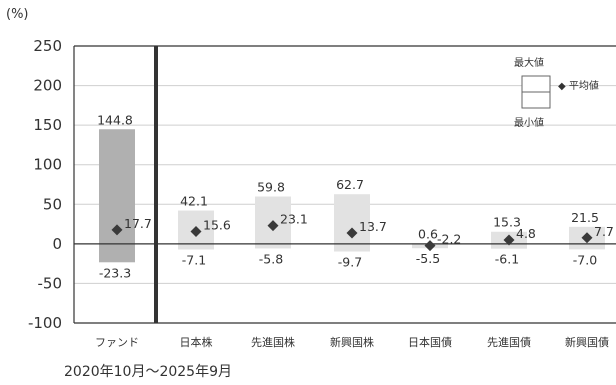 This screenshot has width=616, height=385. What do you see at coordinates (47, 165) in the screenshot?
I see `y-tick-label: 100` at bounding box center [47, 165].